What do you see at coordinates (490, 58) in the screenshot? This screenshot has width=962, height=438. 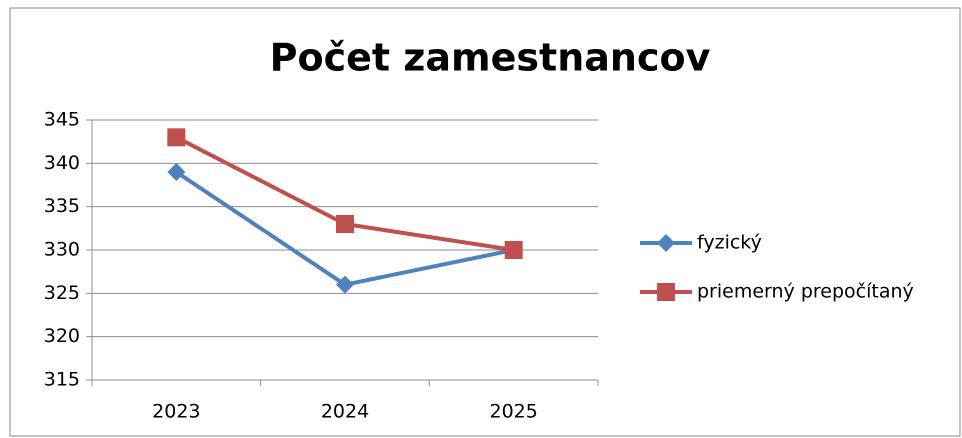 I see `chart-title: Počet zamestnancov` at bounding box center [490, 58].